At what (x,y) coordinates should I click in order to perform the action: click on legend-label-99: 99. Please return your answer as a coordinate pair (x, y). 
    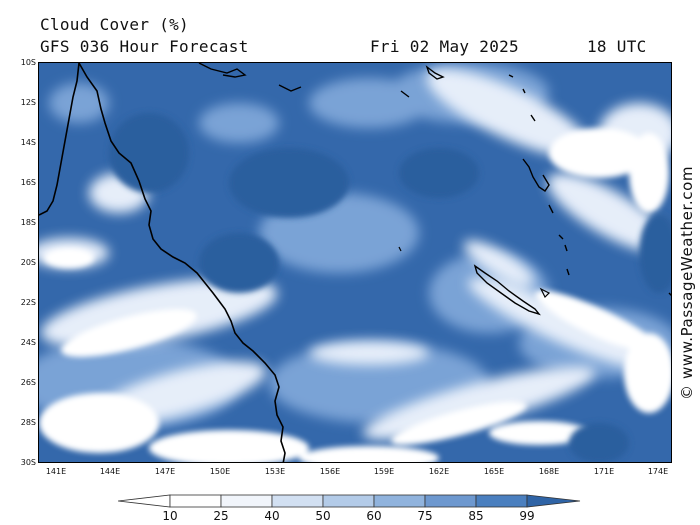
    Looking at the image, I should click on (527, 516).